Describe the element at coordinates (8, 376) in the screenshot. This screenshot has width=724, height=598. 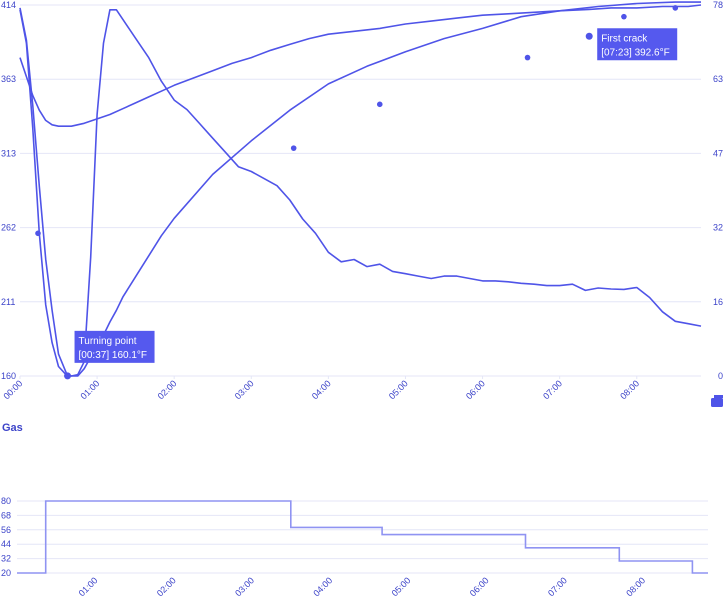
I see `y-left-tick-label: 160` at that location.